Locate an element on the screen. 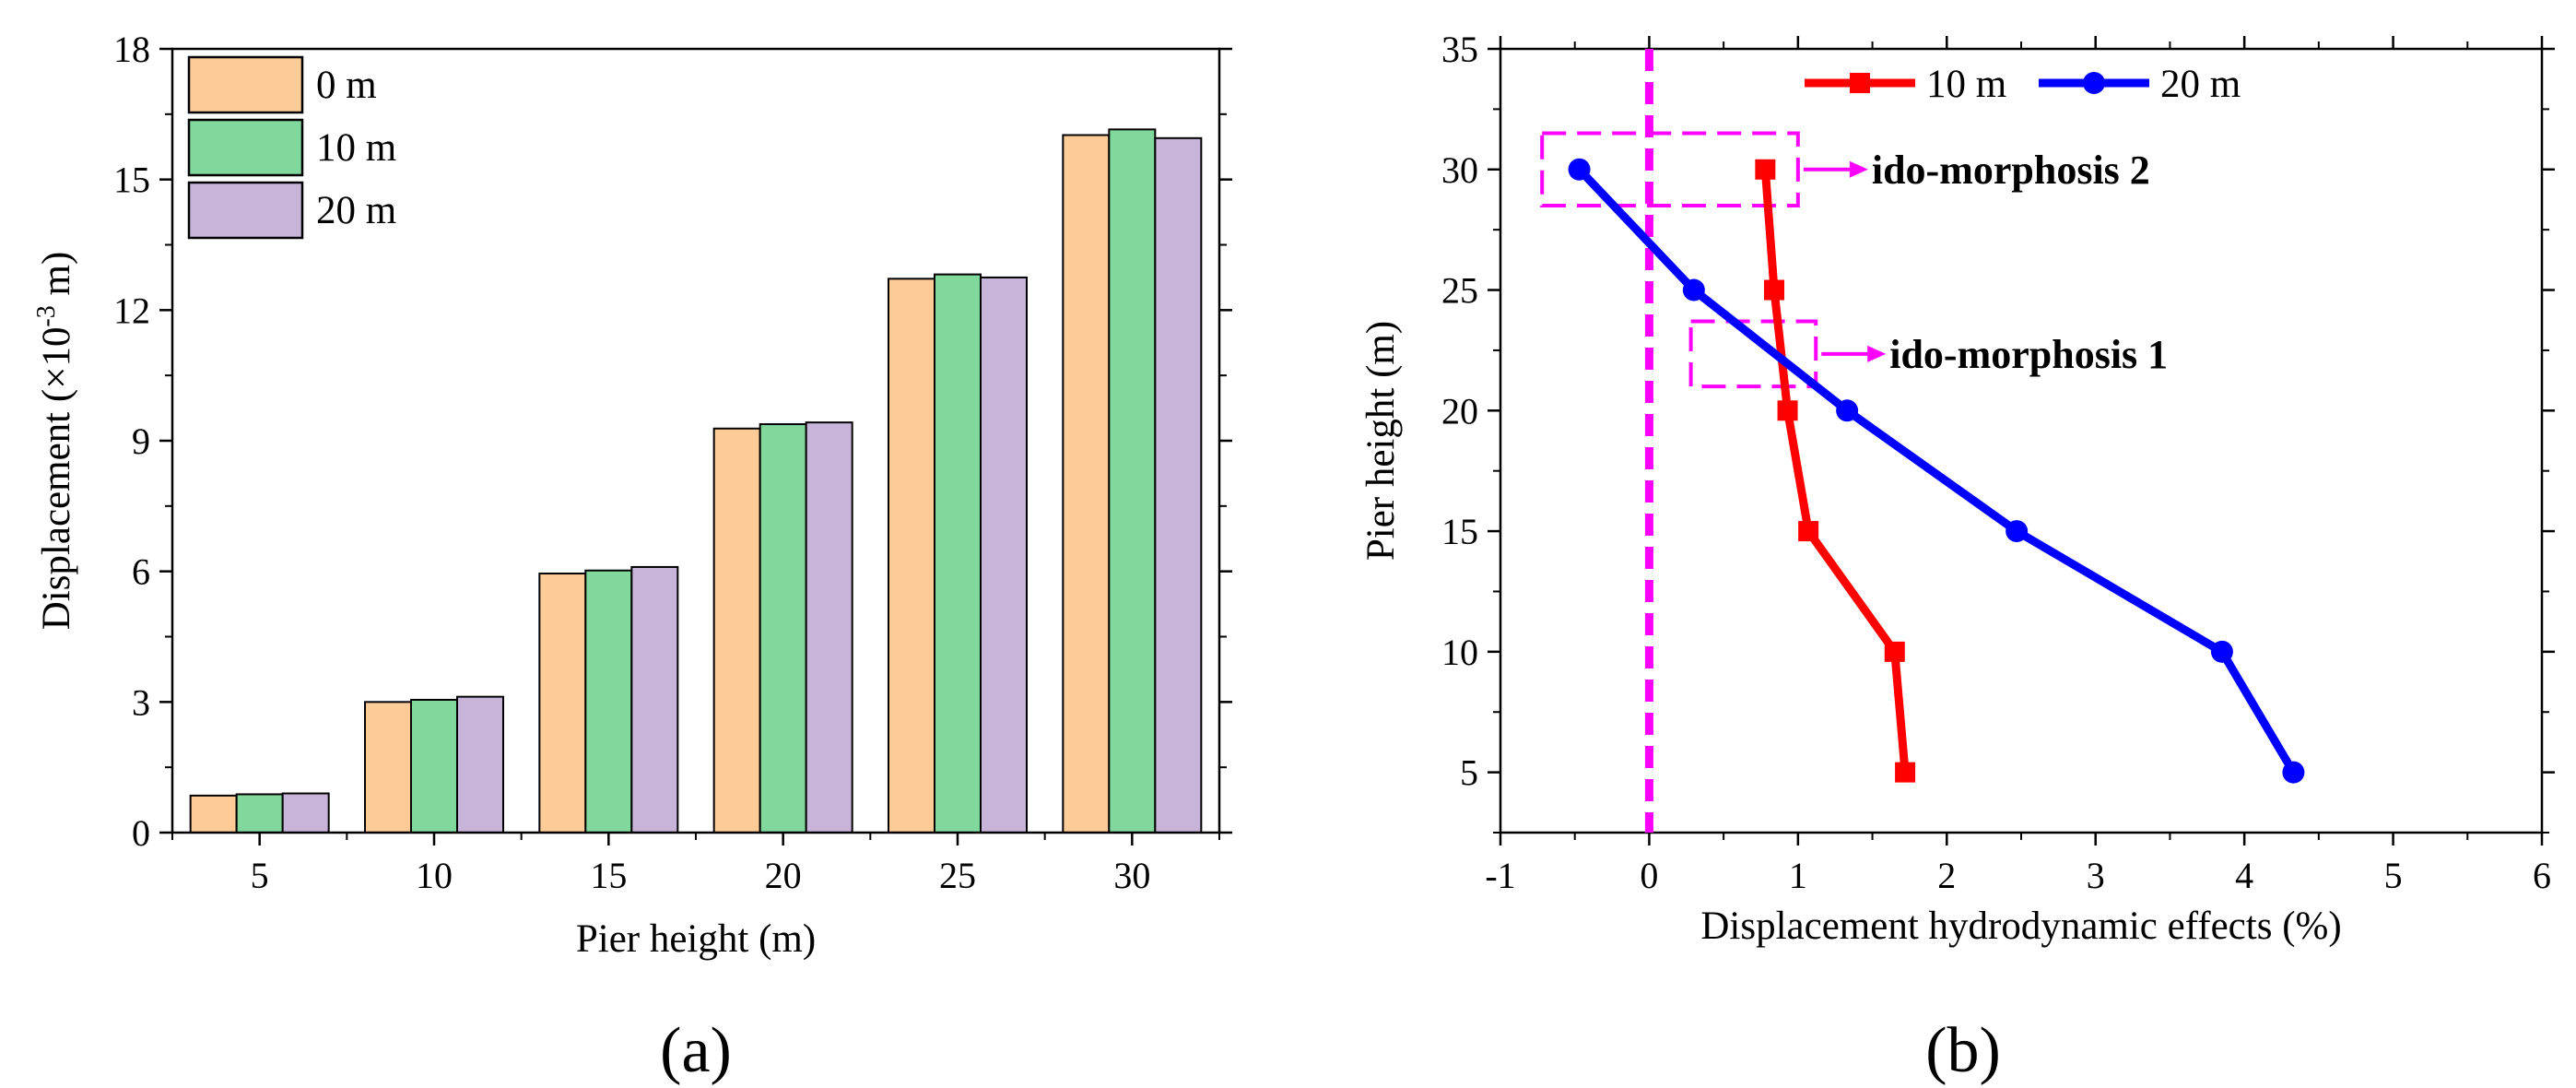  y-tick-label-3: 3 is located at coordinates (141, 702).